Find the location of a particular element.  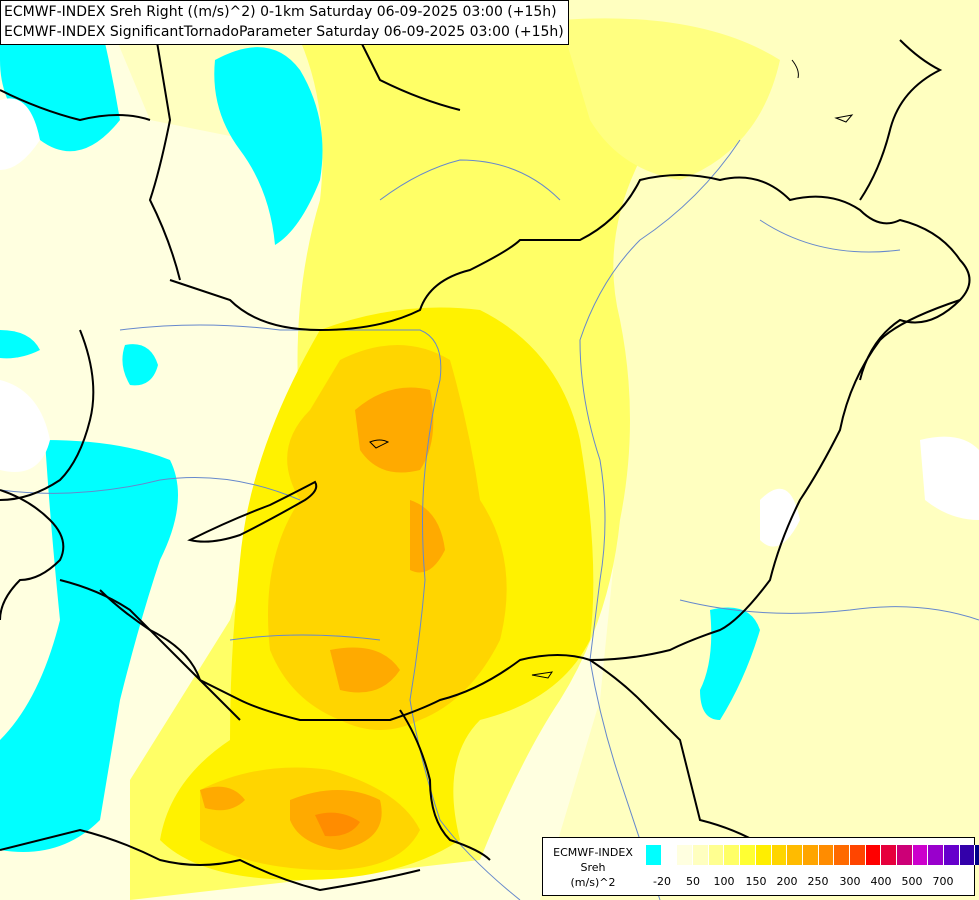

river-east is located at coordinates (830, 236).